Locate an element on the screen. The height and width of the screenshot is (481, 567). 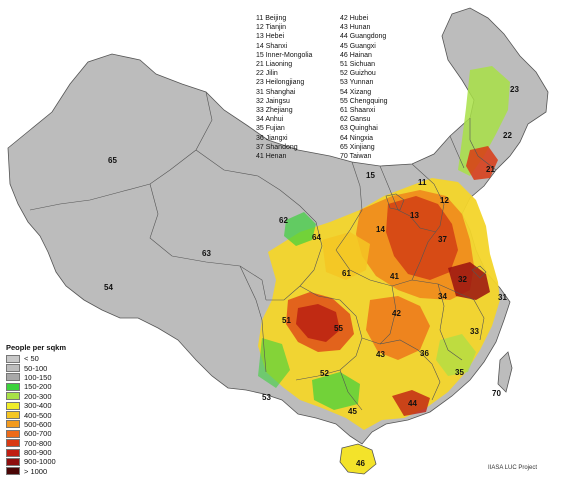
legend-label: 400-500 is located at coordinates (38, 415).